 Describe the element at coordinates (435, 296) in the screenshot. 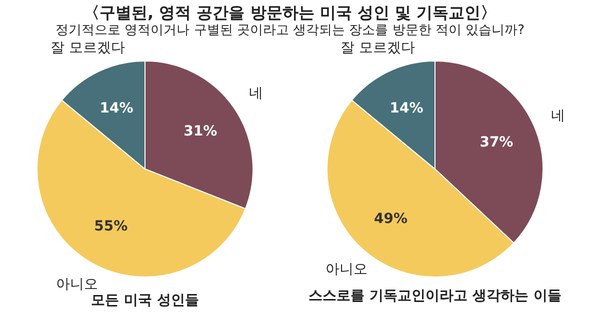

I see `text: 스스로를 기독교인이라고 생각하는 이들` at that location.